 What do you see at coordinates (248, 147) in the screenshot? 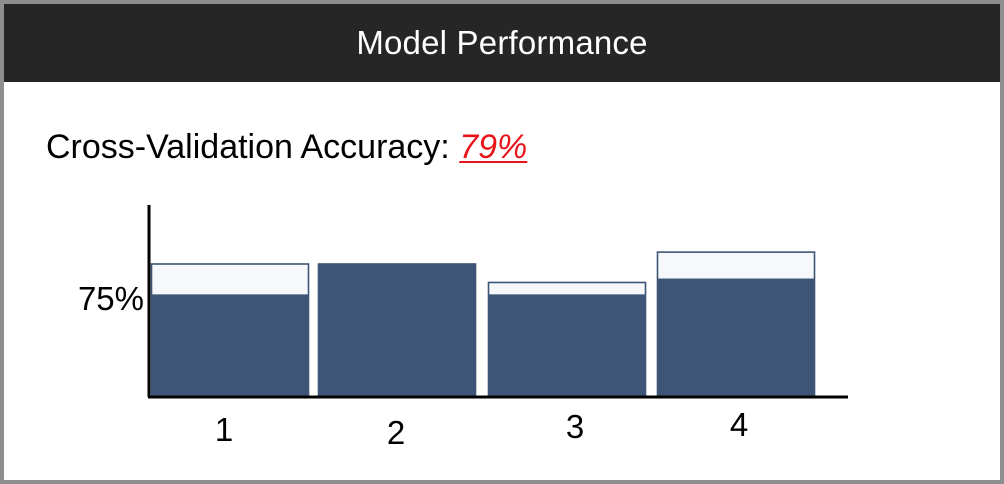
I see `cv-accuracy-label: Cross-Validation Accuracy:` at bounding box center [248, 147].